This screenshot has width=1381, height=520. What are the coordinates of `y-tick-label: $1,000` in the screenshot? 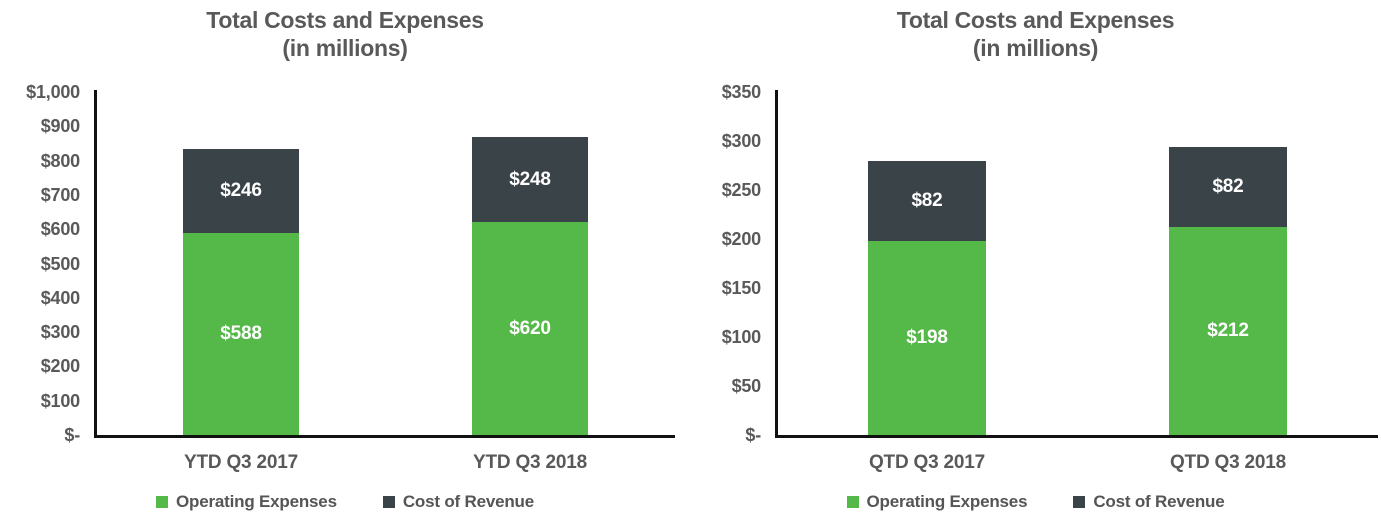 It's located at (53, 92).